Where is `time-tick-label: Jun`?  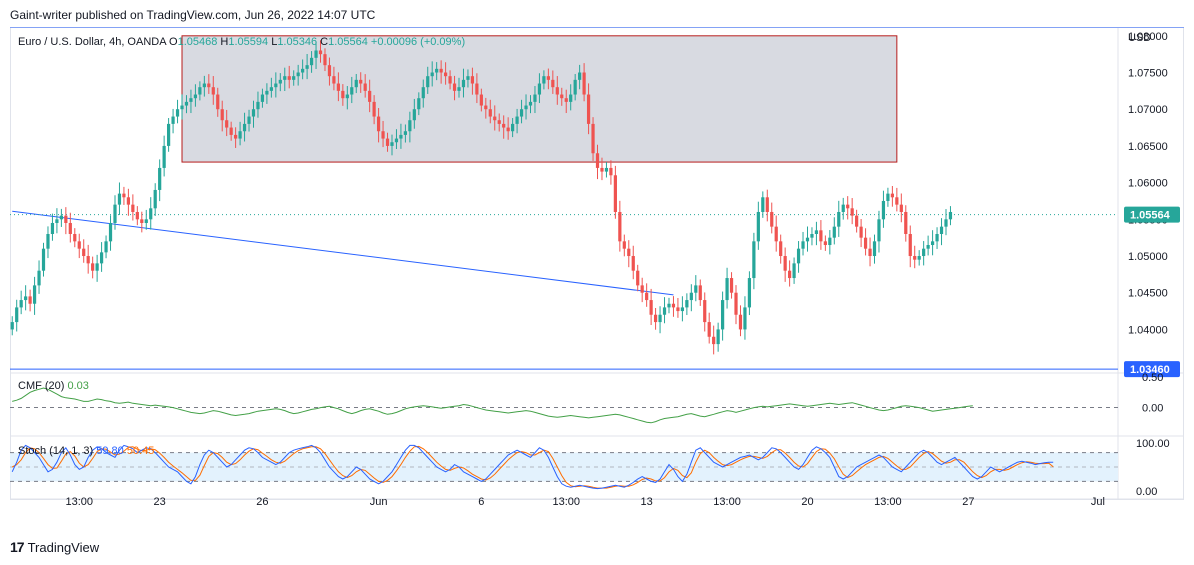 time-tick-label: Jun is located at coordinates (379, 501).